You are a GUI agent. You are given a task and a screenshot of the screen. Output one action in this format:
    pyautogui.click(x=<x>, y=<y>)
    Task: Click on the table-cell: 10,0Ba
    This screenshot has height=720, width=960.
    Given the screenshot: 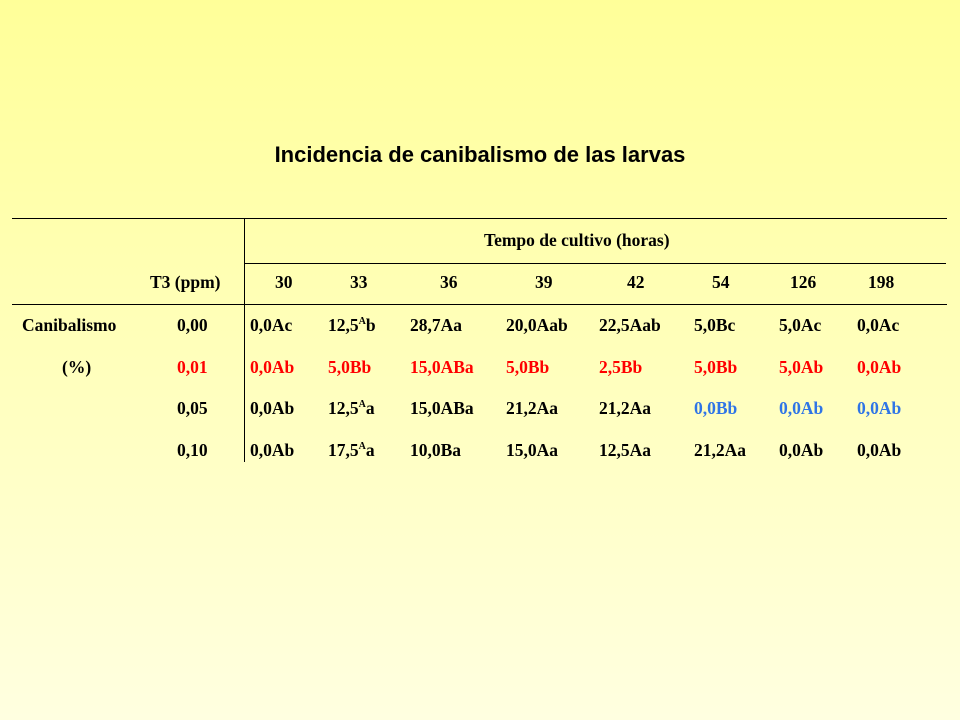 What is the action you would take?
    pyautogui.click(x=436, y=450)
    